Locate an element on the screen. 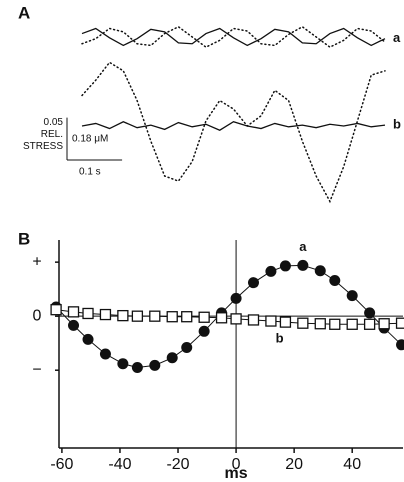 The width and height of the screenshot is (404, 482). x-tick-label: -20 is located at coordinates (177, 464).